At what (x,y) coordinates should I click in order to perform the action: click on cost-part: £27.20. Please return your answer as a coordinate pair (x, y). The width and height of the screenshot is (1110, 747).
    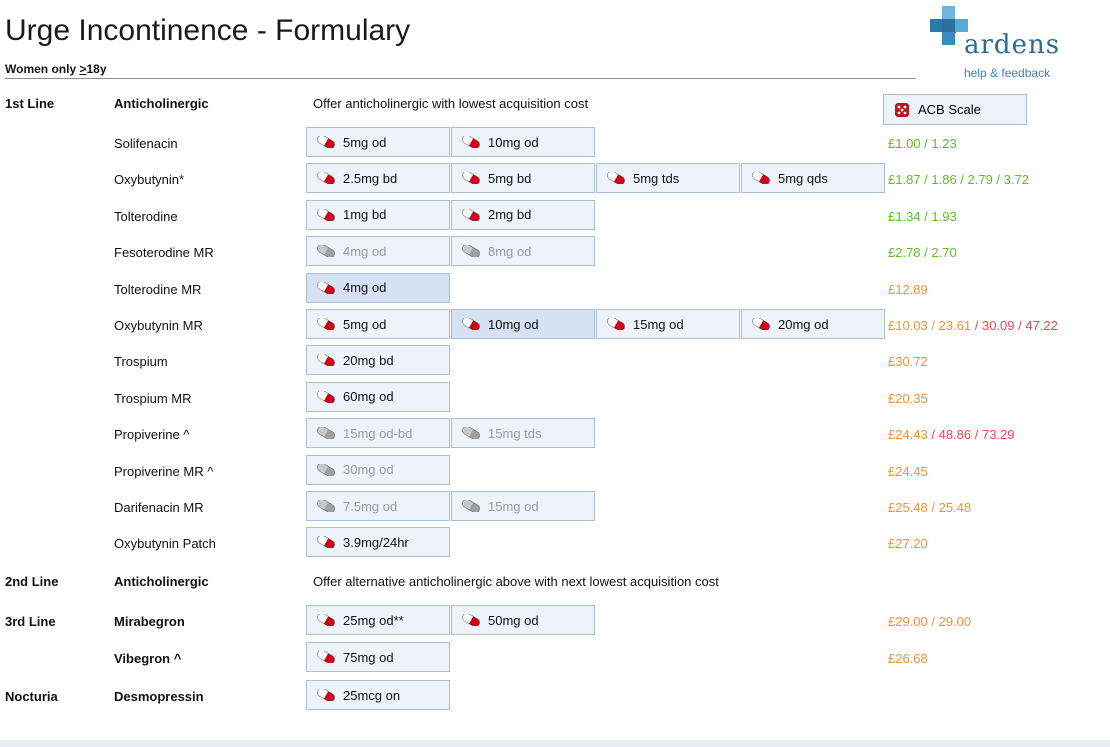
    Looking at the image, I should click on (908, 544).